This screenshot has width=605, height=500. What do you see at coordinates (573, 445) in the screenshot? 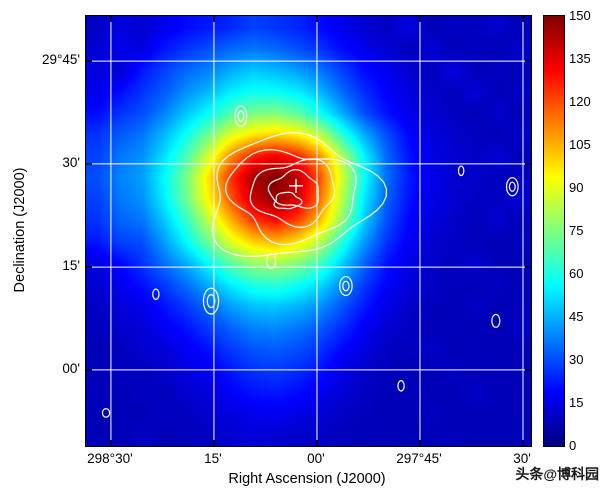
I see `colorbar-tick-label: 0` at bounding box center [573, 445].